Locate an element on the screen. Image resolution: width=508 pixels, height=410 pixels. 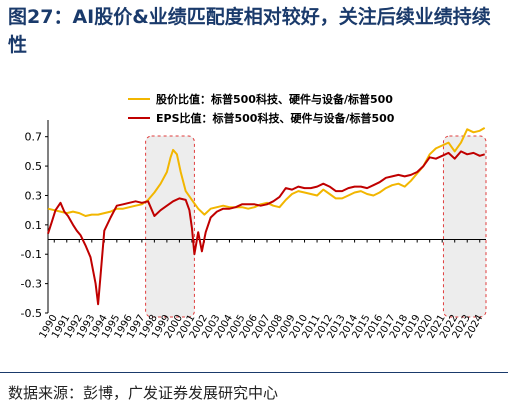
legend-label-1: 股价比值：标普500科技、硬件与设备/标普500 is located at coordinates (274, 99).